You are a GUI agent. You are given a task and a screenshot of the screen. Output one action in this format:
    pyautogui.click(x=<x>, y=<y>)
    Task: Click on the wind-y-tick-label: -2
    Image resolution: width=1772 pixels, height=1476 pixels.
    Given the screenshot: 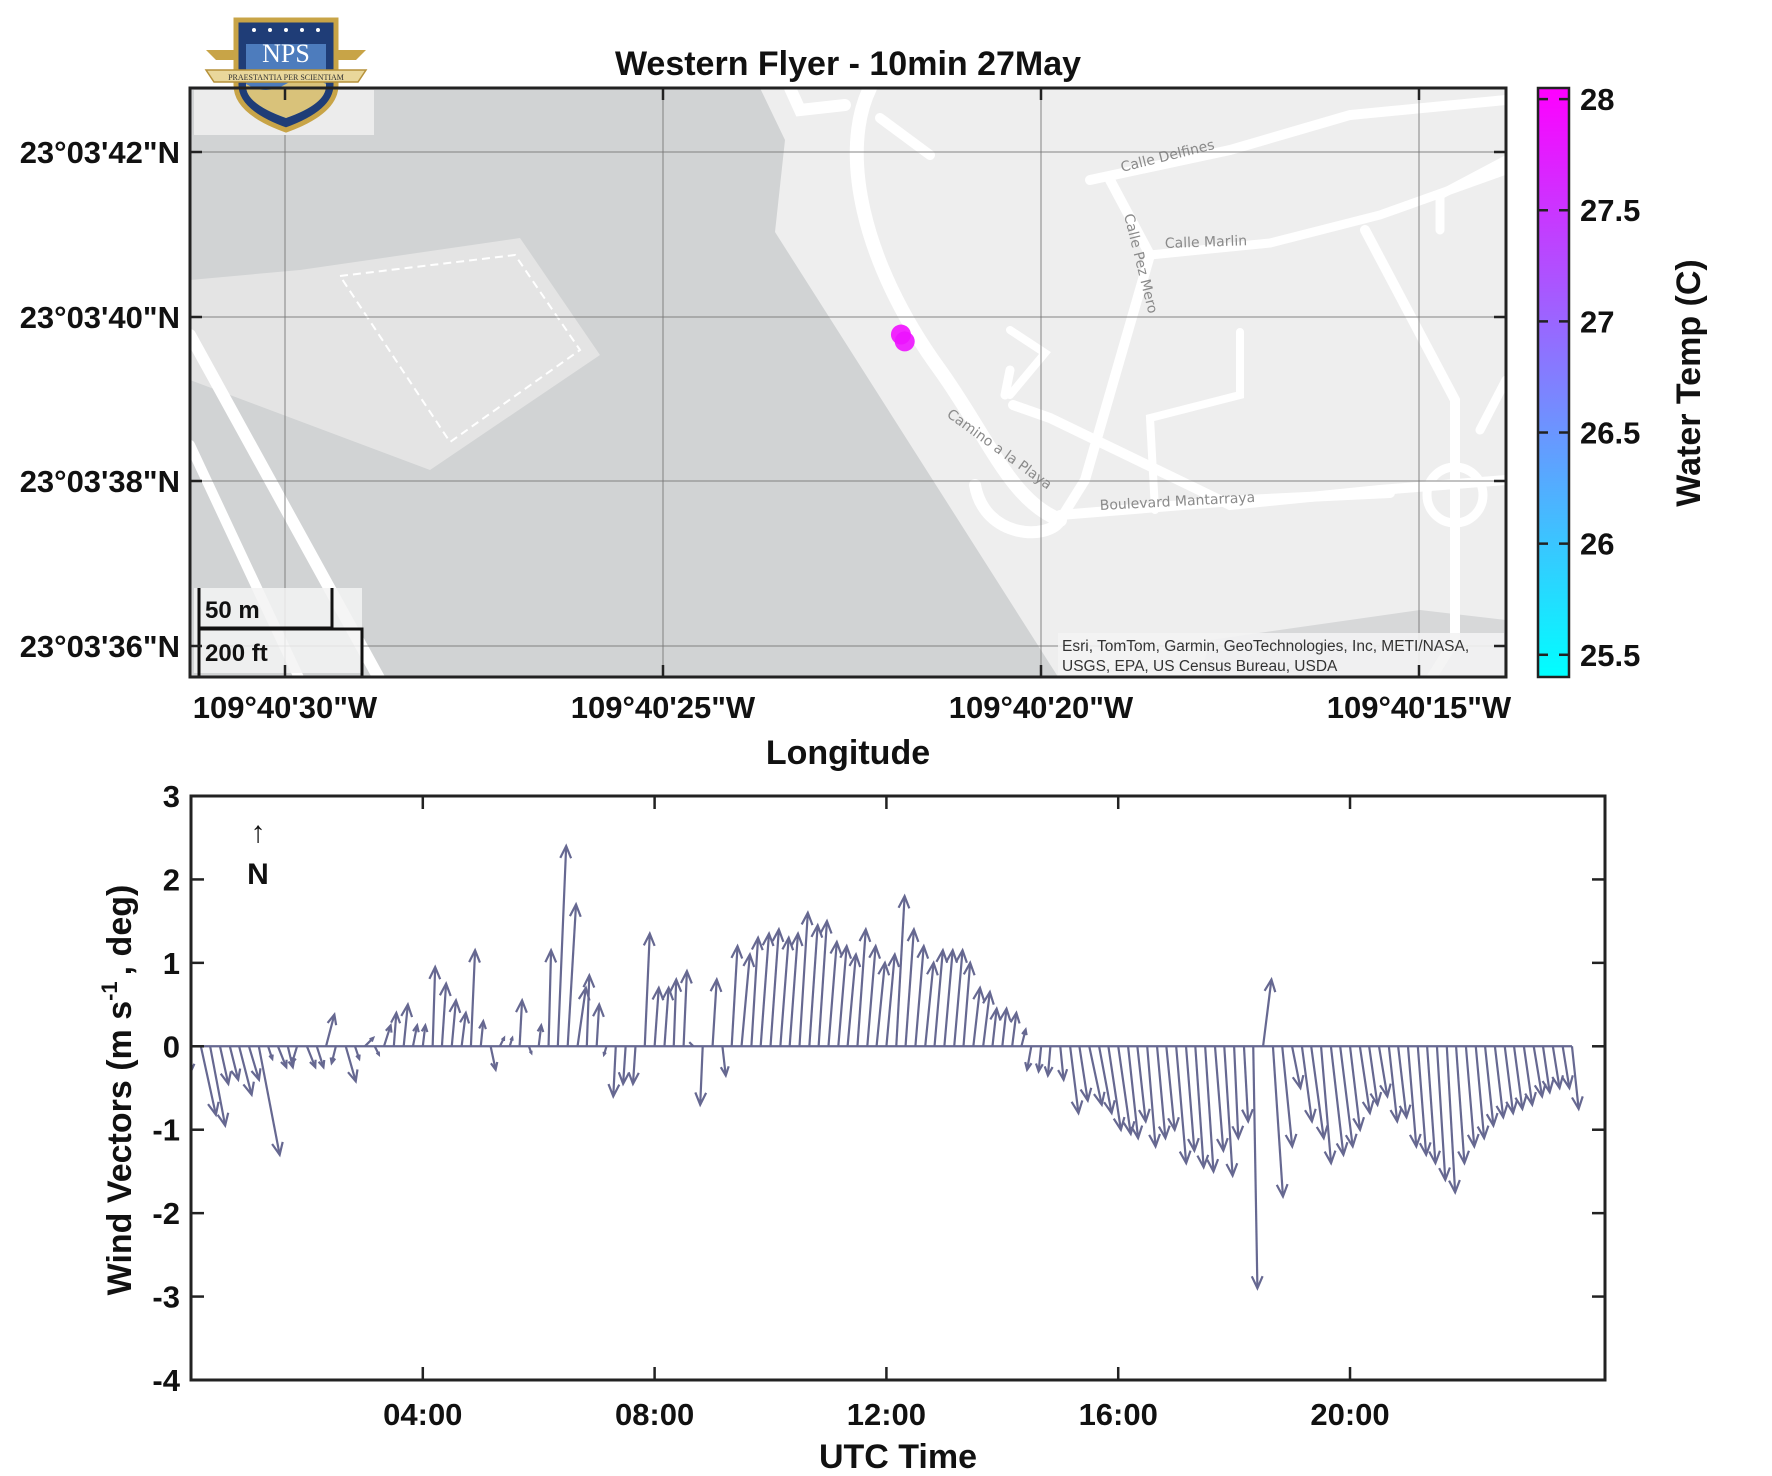 What is the action you would take?
    pyautogui.click(x=166, y=1213)
    